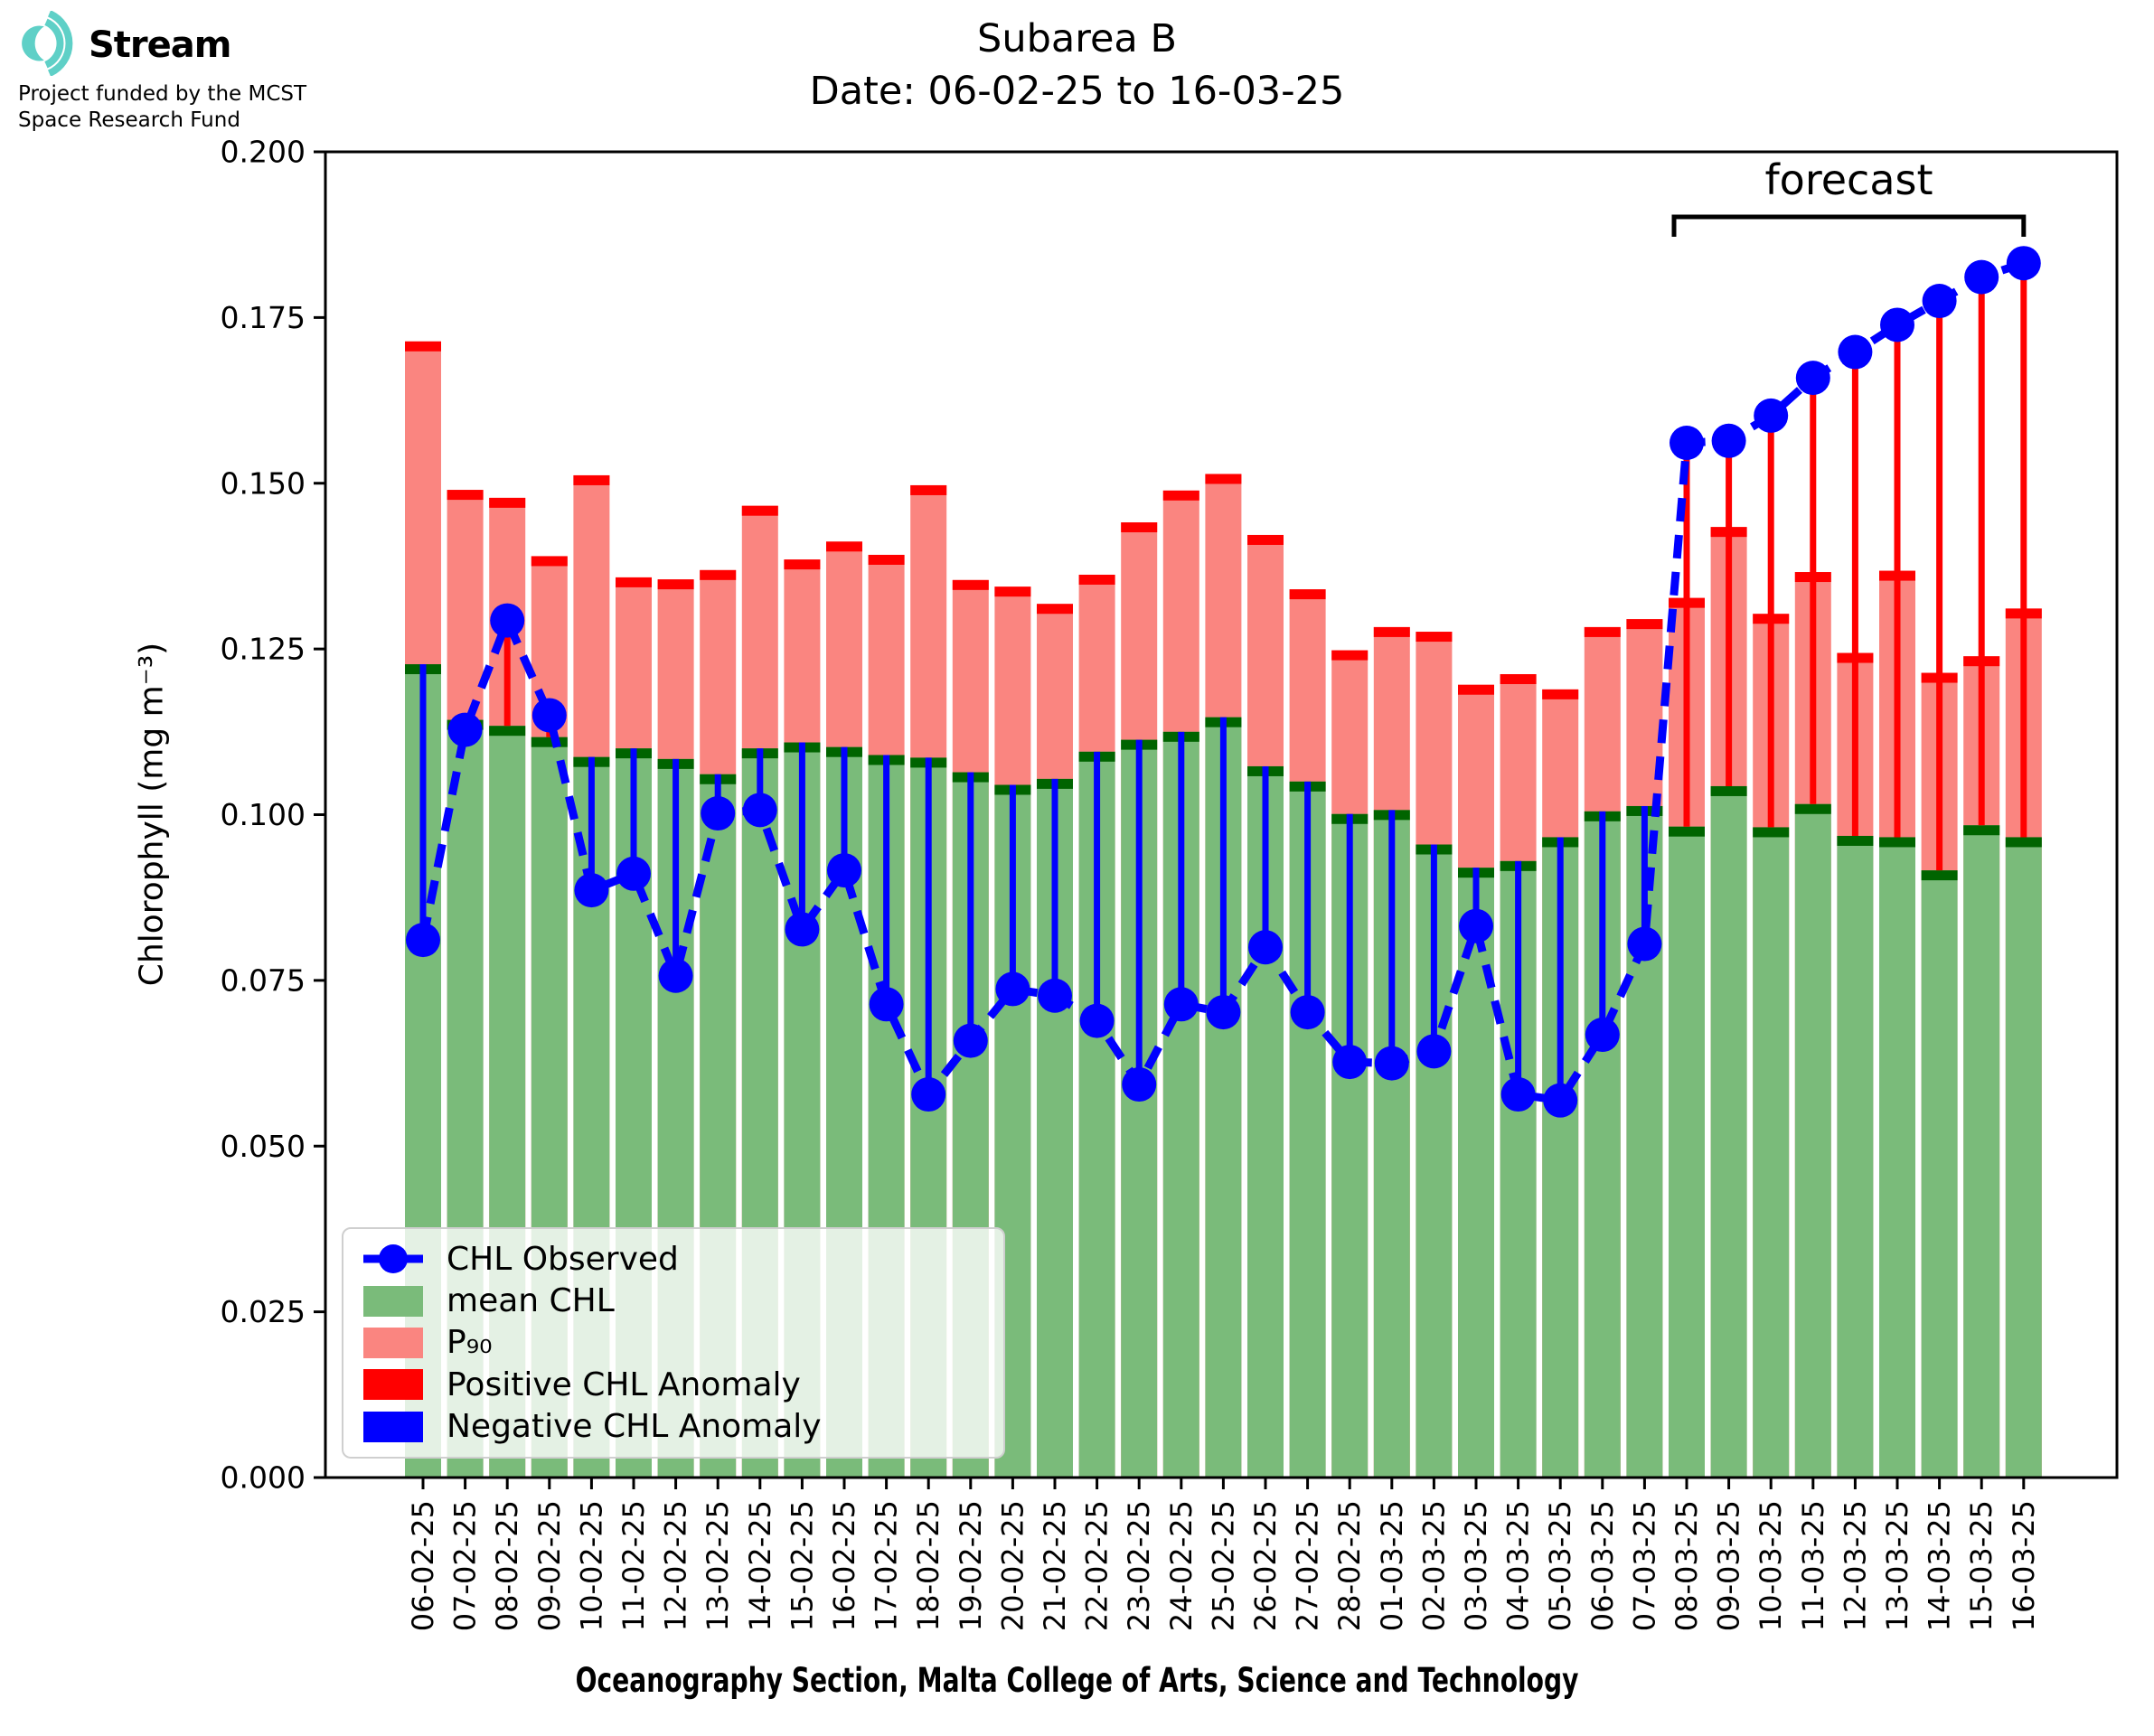 Image resolution: width=2154 pixels, height=1736 pixels. Describe the element at coordinates (1055, 1566) in the screenshot. I see `x-axis-tick-label: 21-02-25` at that location.